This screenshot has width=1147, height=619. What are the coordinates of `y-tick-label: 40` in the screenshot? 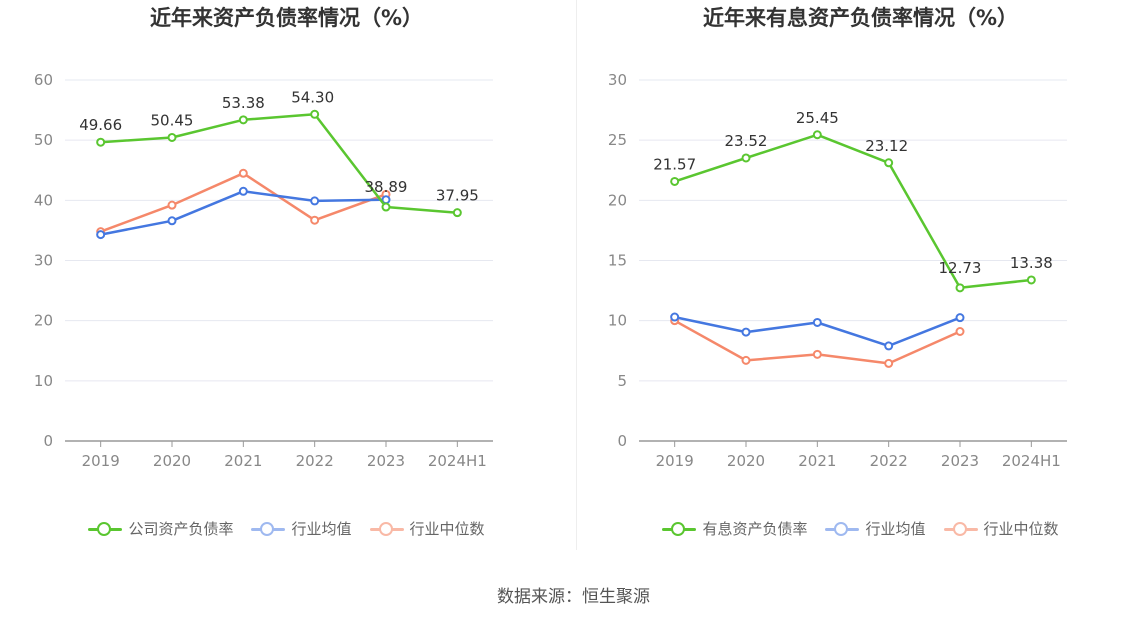 It's located at (43, 200).